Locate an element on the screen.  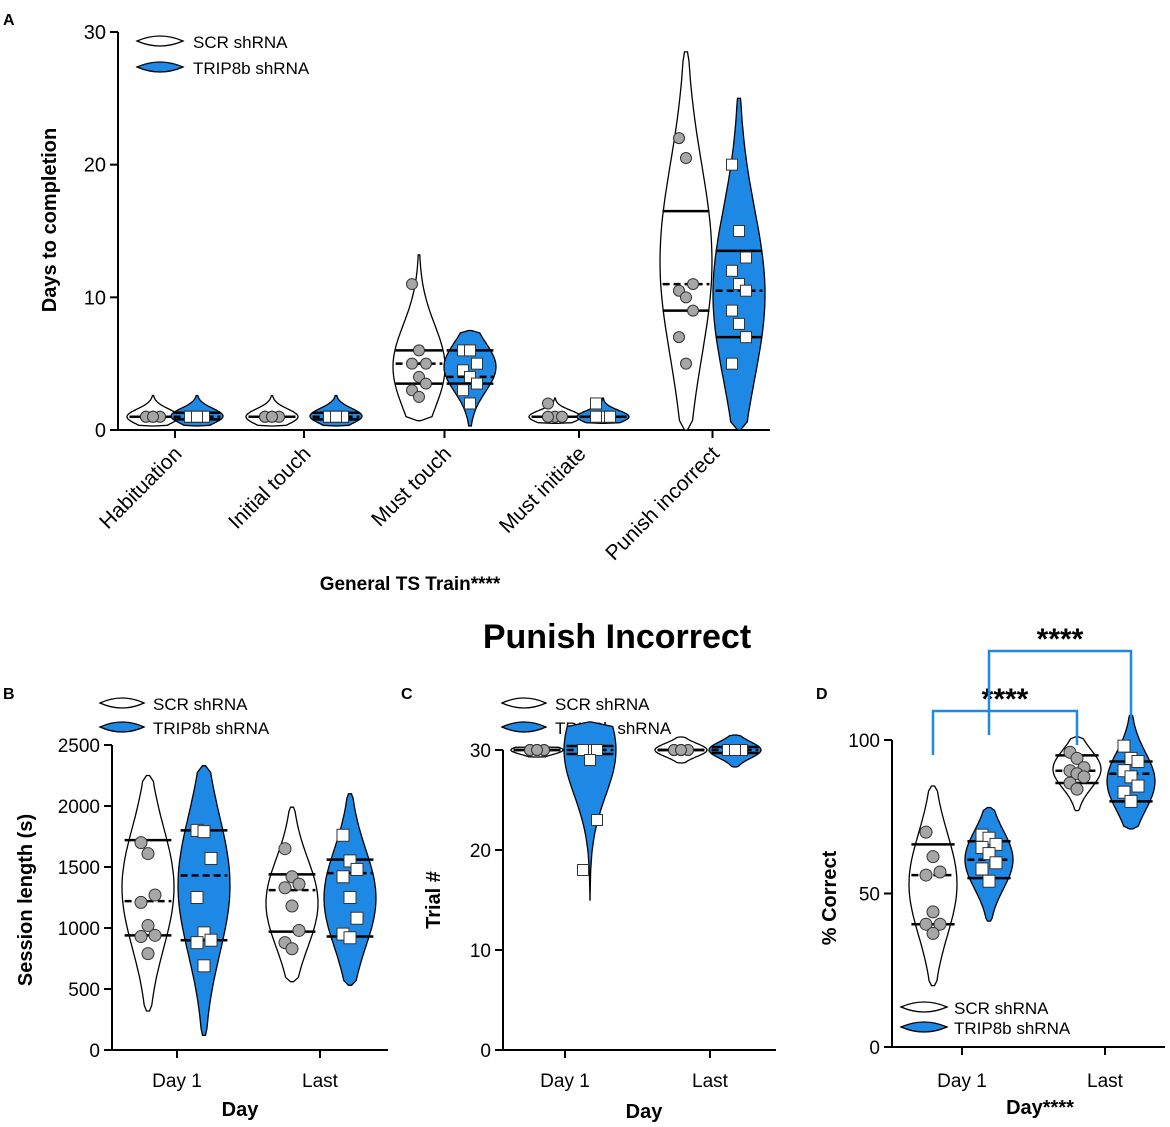
legend-a-scr-swatch is located at coordinates (160, 41).